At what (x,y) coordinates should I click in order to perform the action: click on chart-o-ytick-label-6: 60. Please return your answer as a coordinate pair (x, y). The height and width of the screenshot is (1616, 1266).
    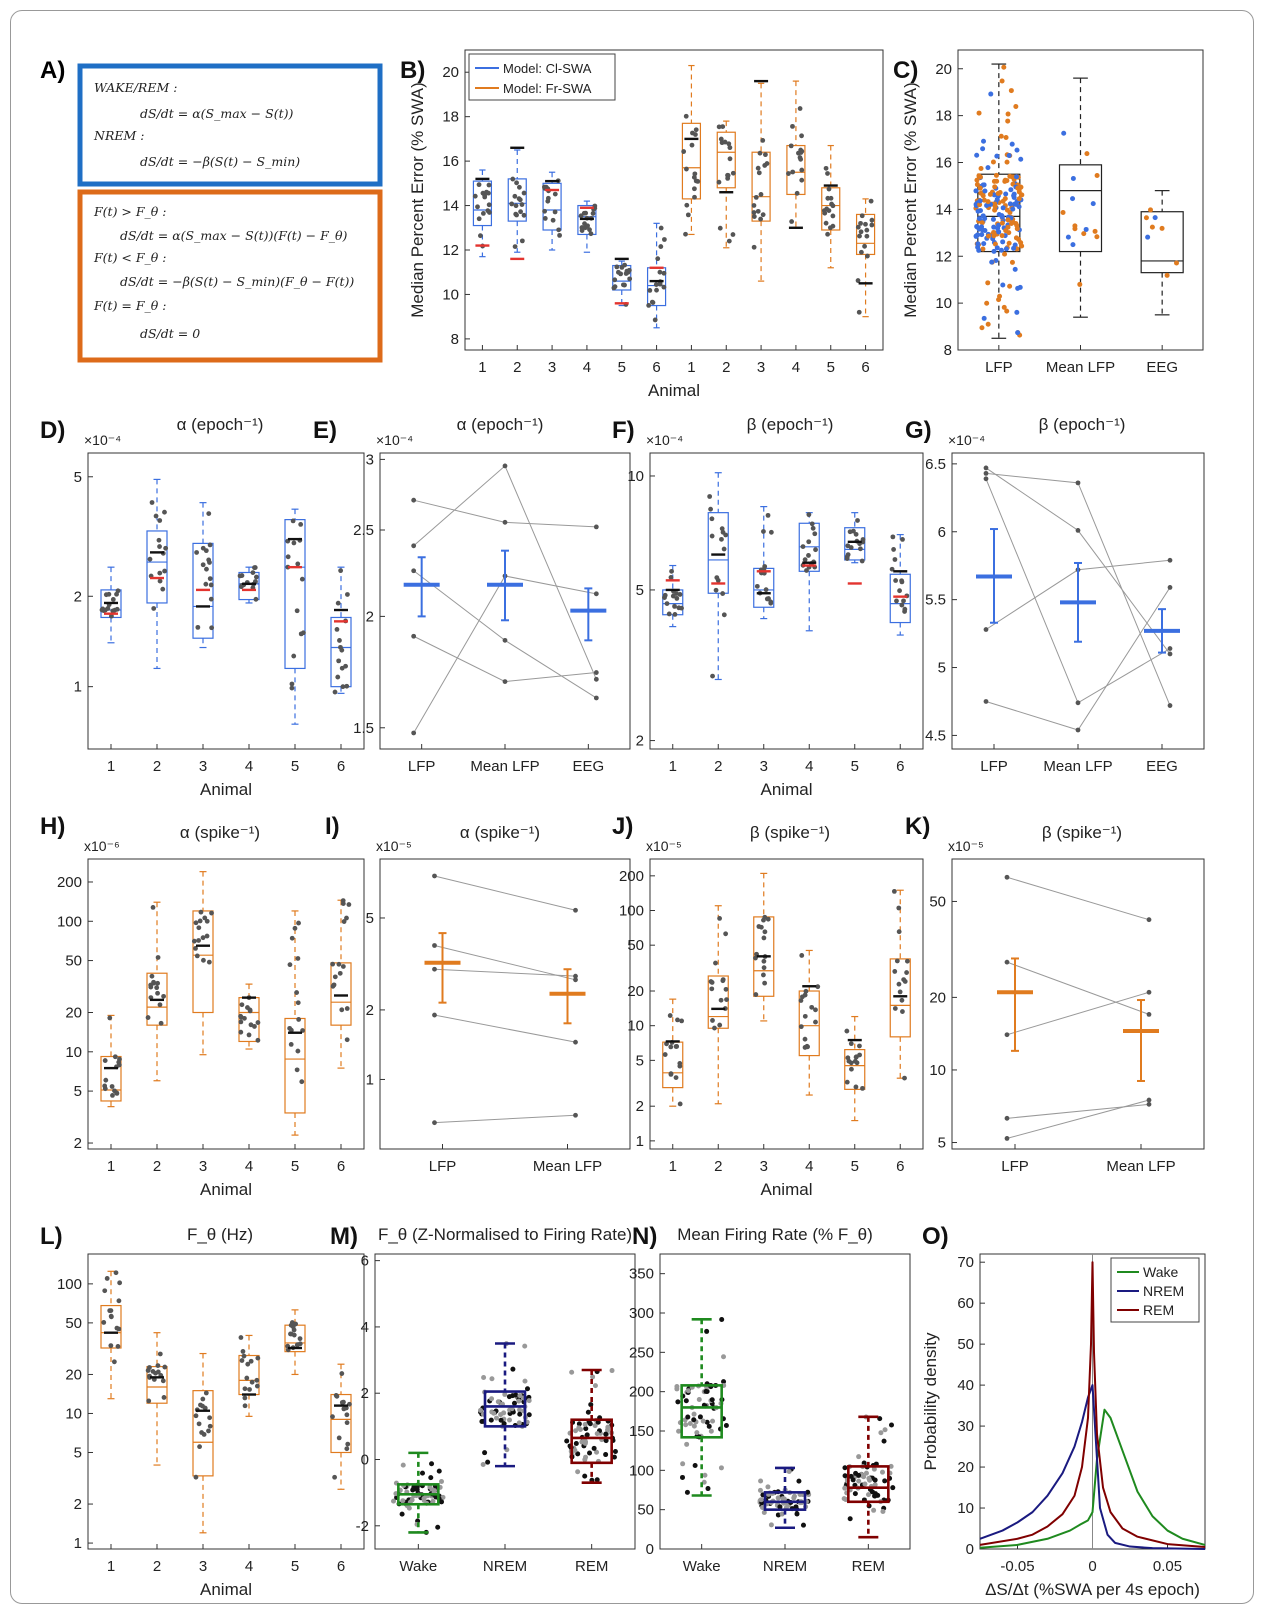
    Looking at the image, I should click on (965, 1303).